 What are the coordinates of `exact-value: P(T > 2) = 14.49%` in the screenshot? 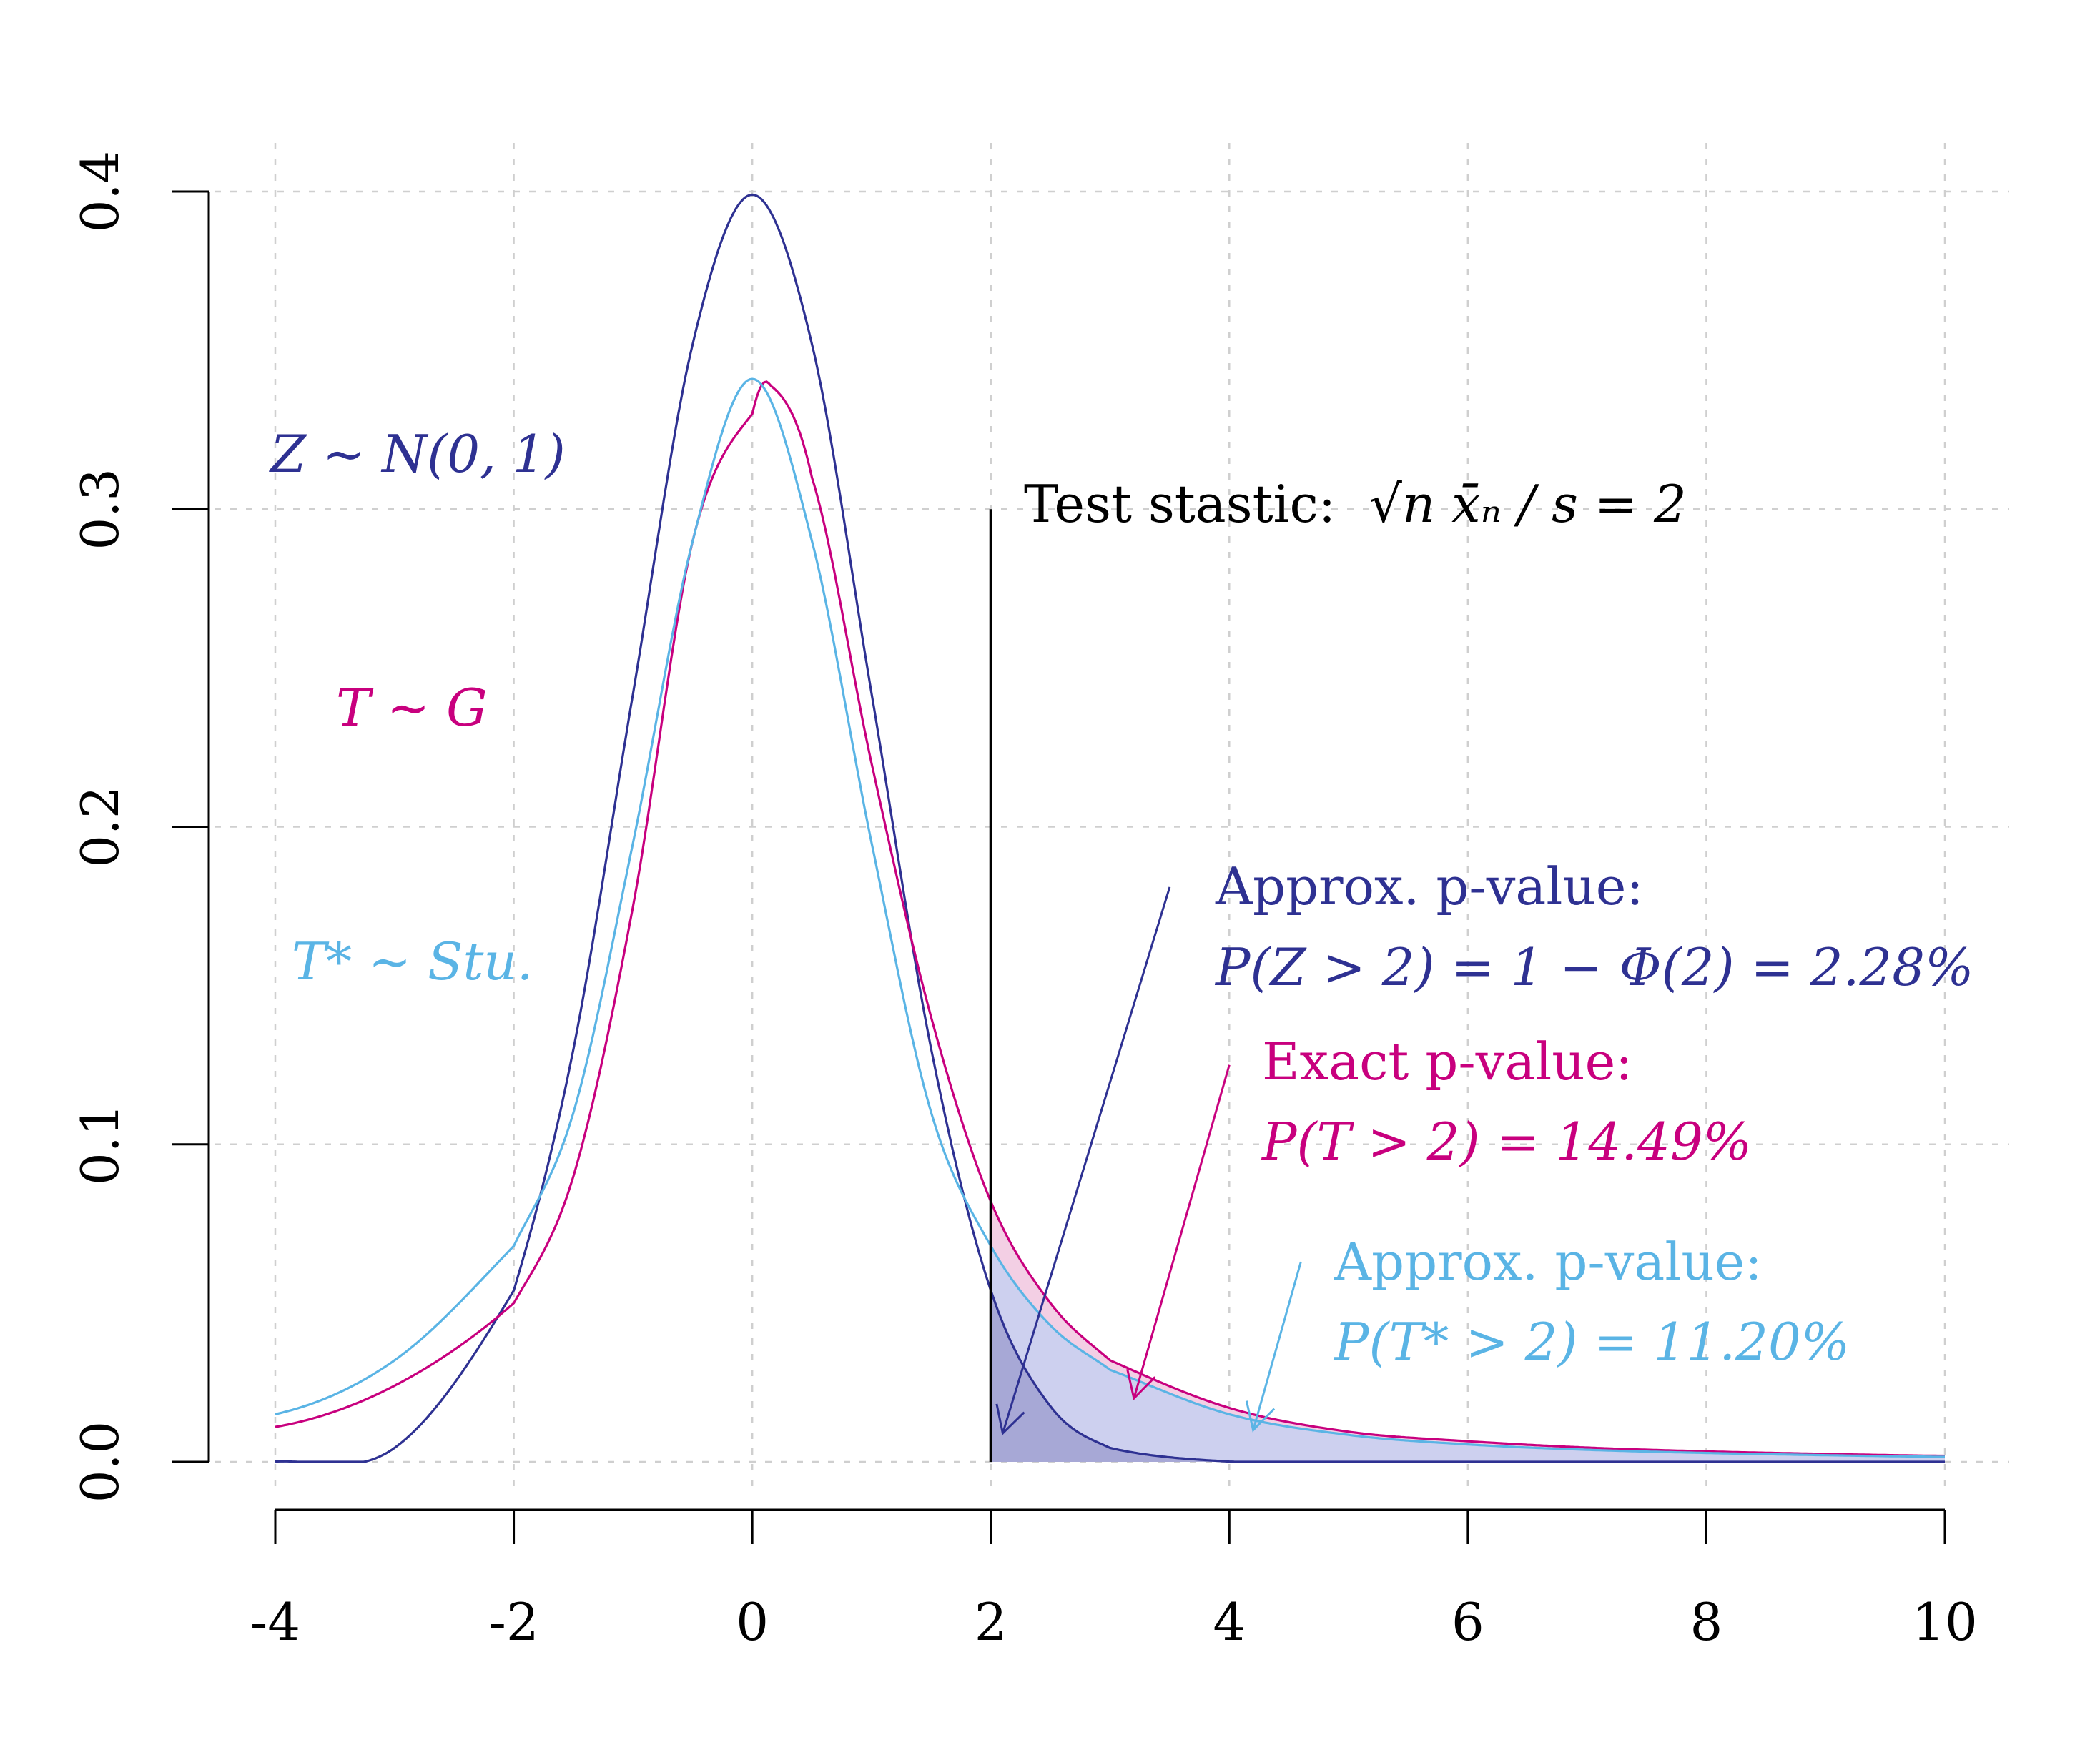 It's located at (1506, 1142).